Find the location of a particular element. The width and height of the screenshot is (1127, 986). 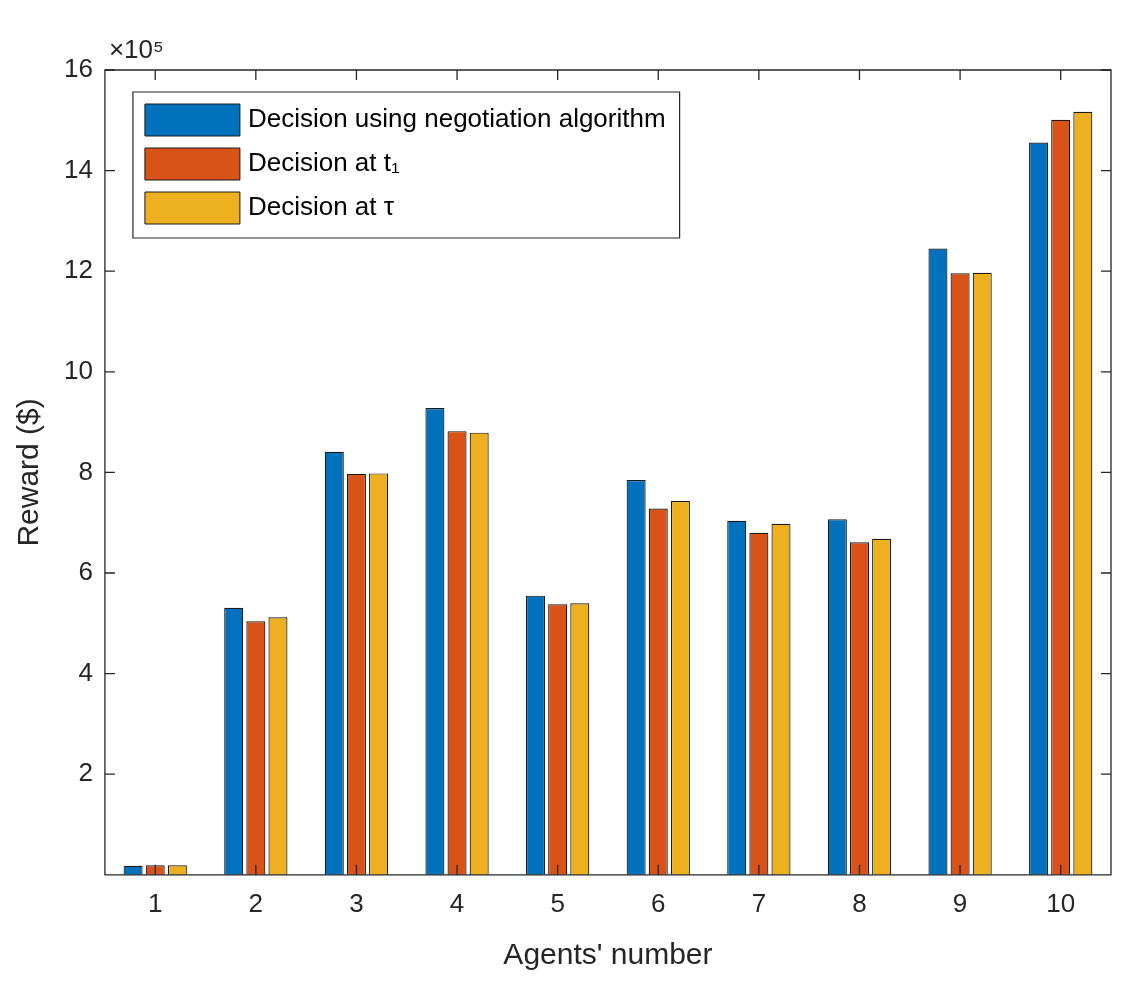

x-tick-label: 2 is located at coordinates (256, 902).